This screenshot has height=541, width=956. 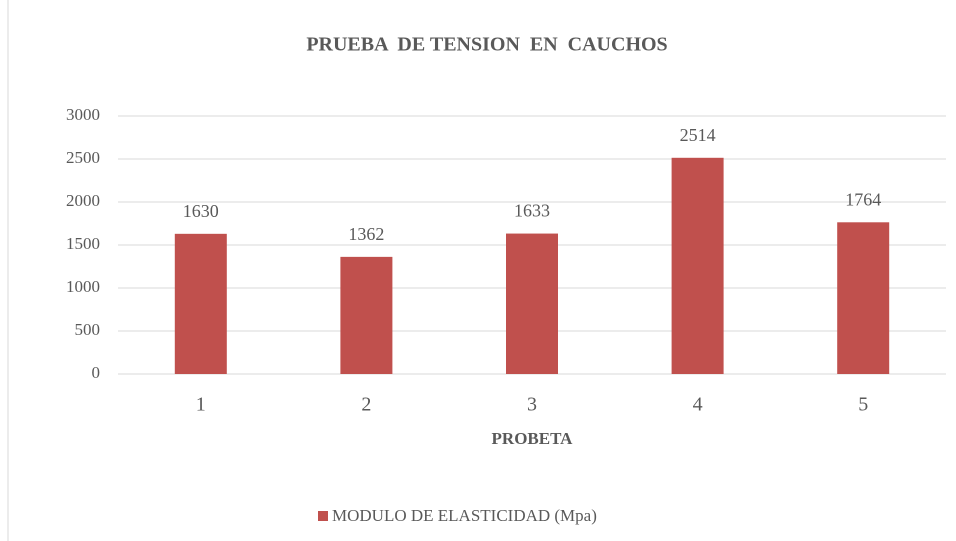 I want to click on y-tick-label: 1000, so click(x=83, y=286).